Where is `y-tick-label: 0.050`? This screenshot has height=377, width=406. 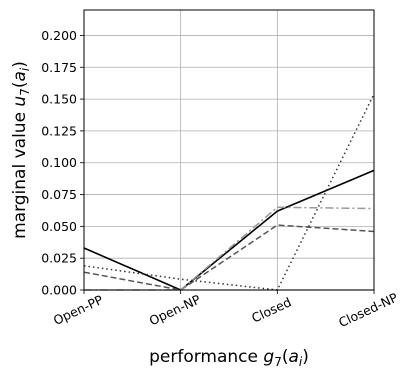 y-tick-label: 0.050 is located at coordinates (59, 226).